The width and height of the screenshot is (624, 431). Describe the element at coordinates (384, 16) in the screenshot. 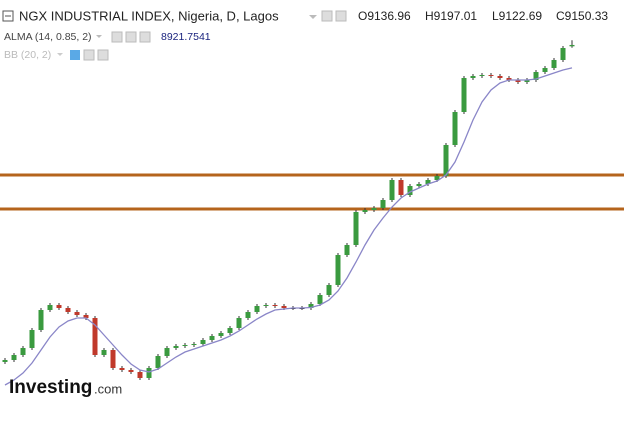

I see `ohlc-open: O9136.96` at that location.